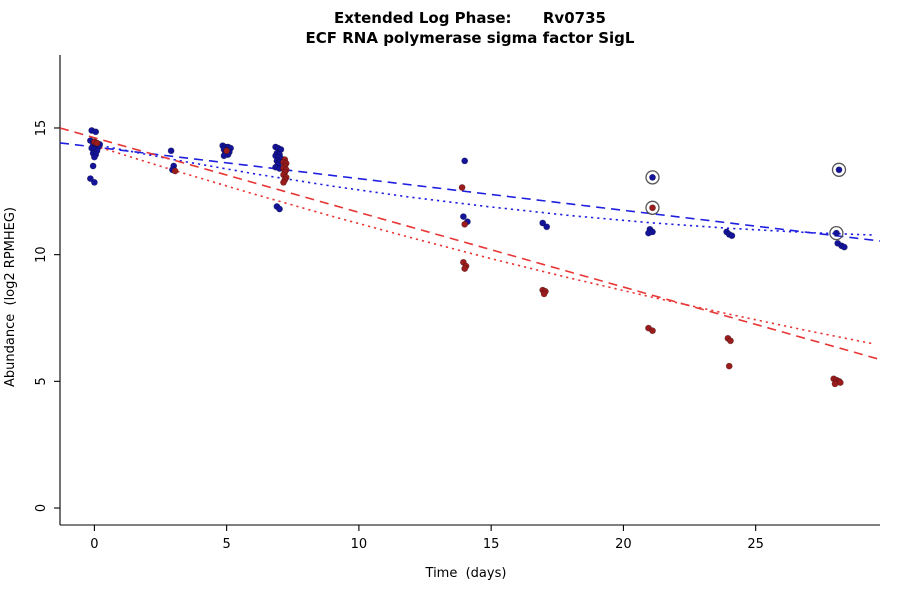 This screenshot has height=600, width=900. I want to click on chart-title: Extended Log Phase: Rv0735, so click(470, 18).